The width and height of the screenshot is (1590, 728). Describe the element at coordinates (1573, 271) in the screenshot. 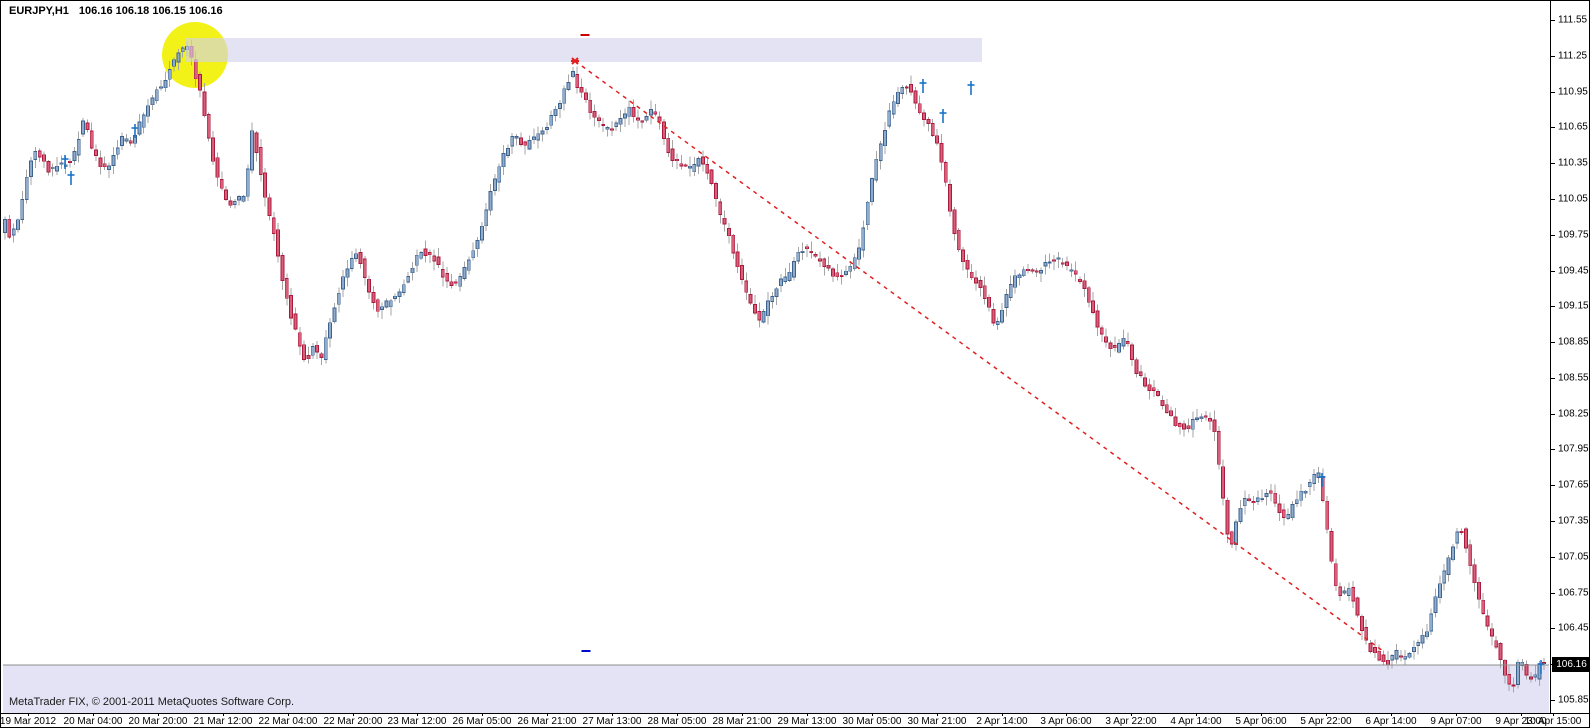

I see `y-axis-label: 109.45` at that location.